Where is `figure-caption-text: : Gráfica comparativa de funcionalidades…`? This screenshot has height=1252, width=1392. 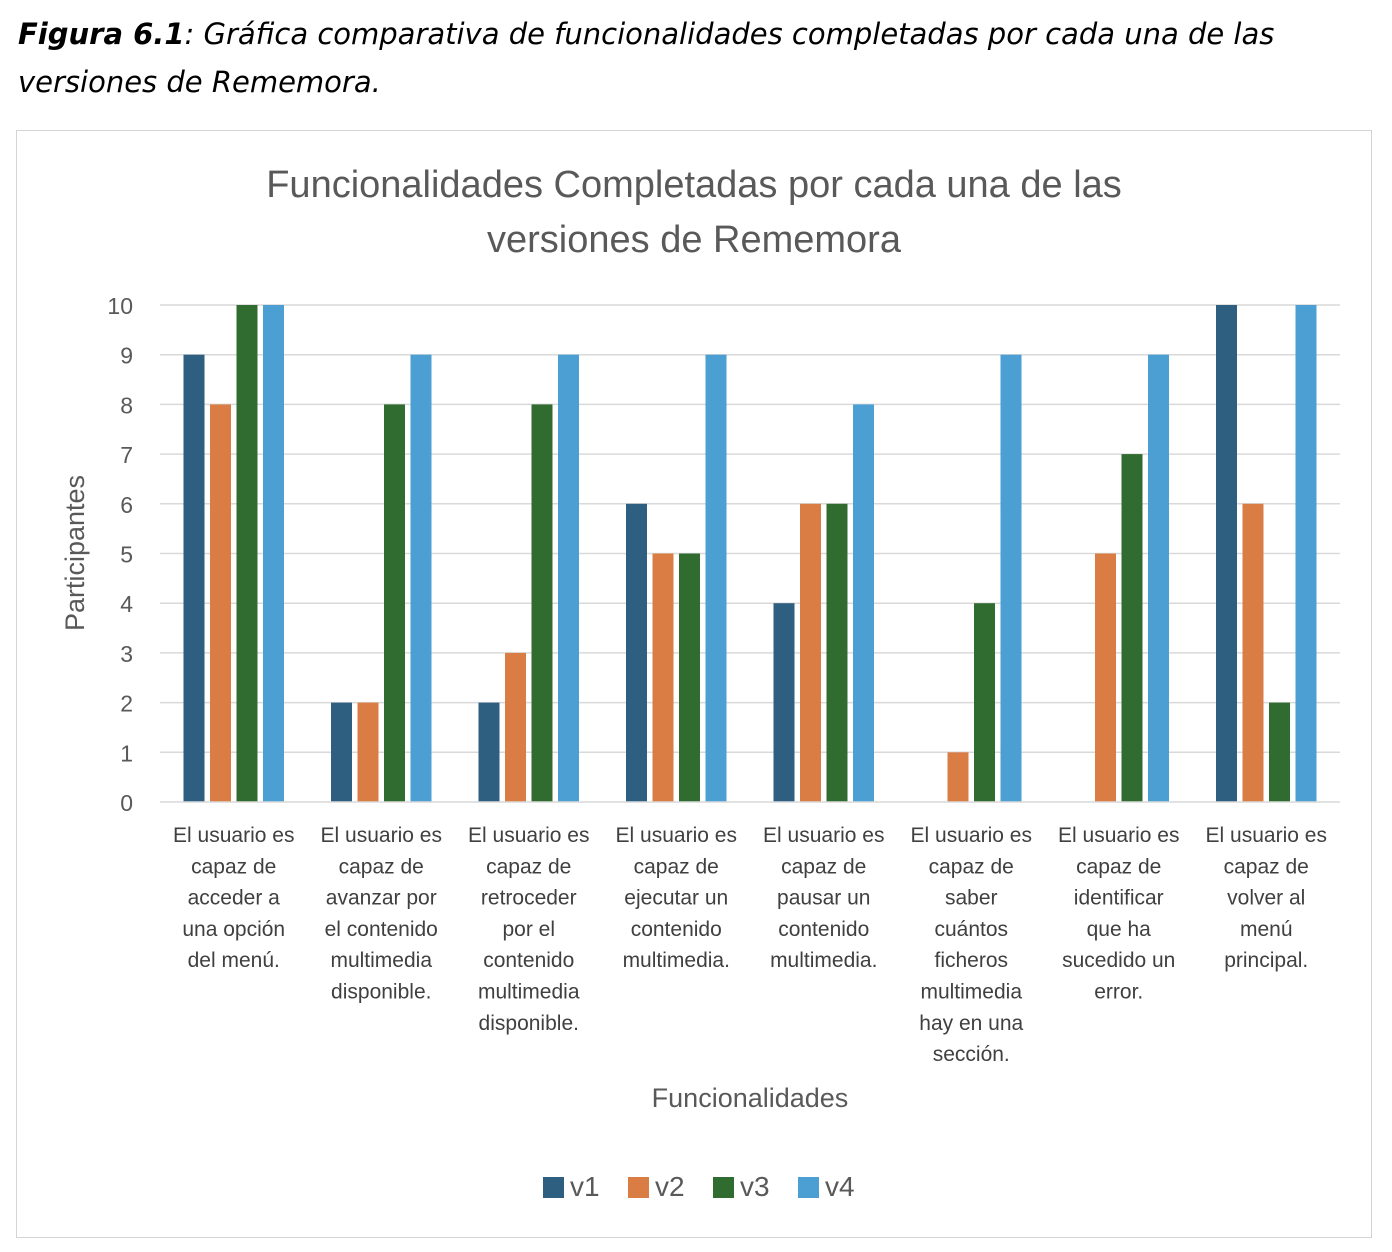
figure-caption-text: : Gráfica comparativa de funcionalidades… is located at coordinates (646, 58).